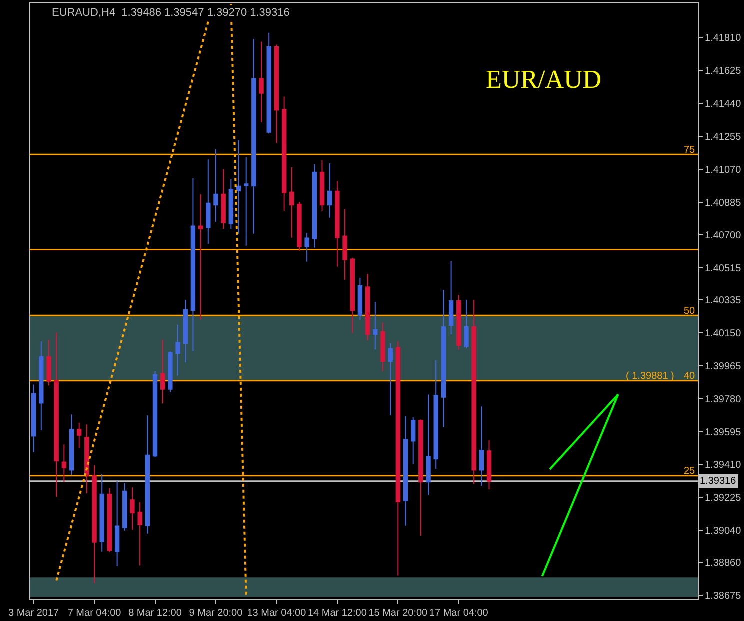 Image resolution: width=744 pixels, height=621 pixels. Describe the element at coordinates (723, 104) in the screenshot. I see `y-tick-label: 1.41440` at that location.